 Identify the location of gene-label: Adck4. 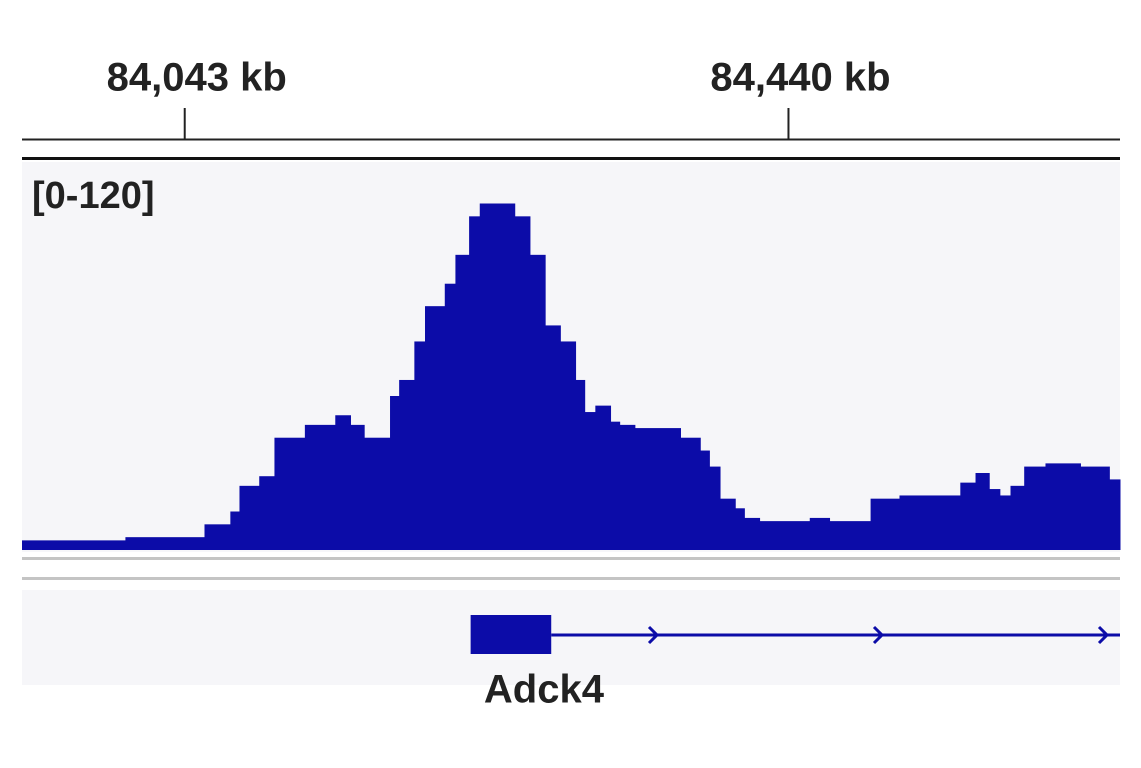
(544, 690).